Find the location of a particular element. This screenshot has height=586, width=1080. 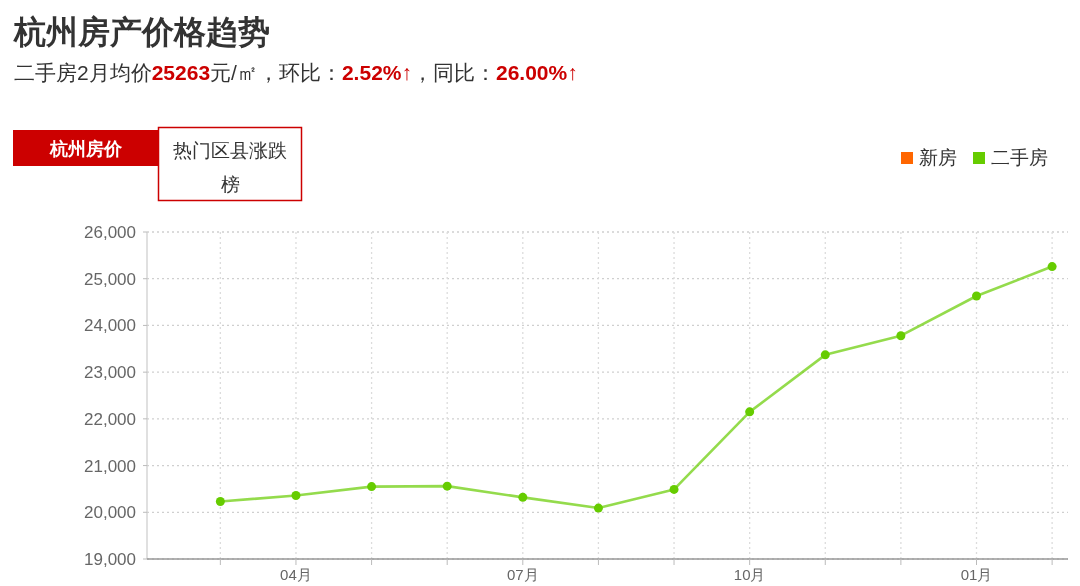

xtick: 04月 is located at coordinates (296, 574).